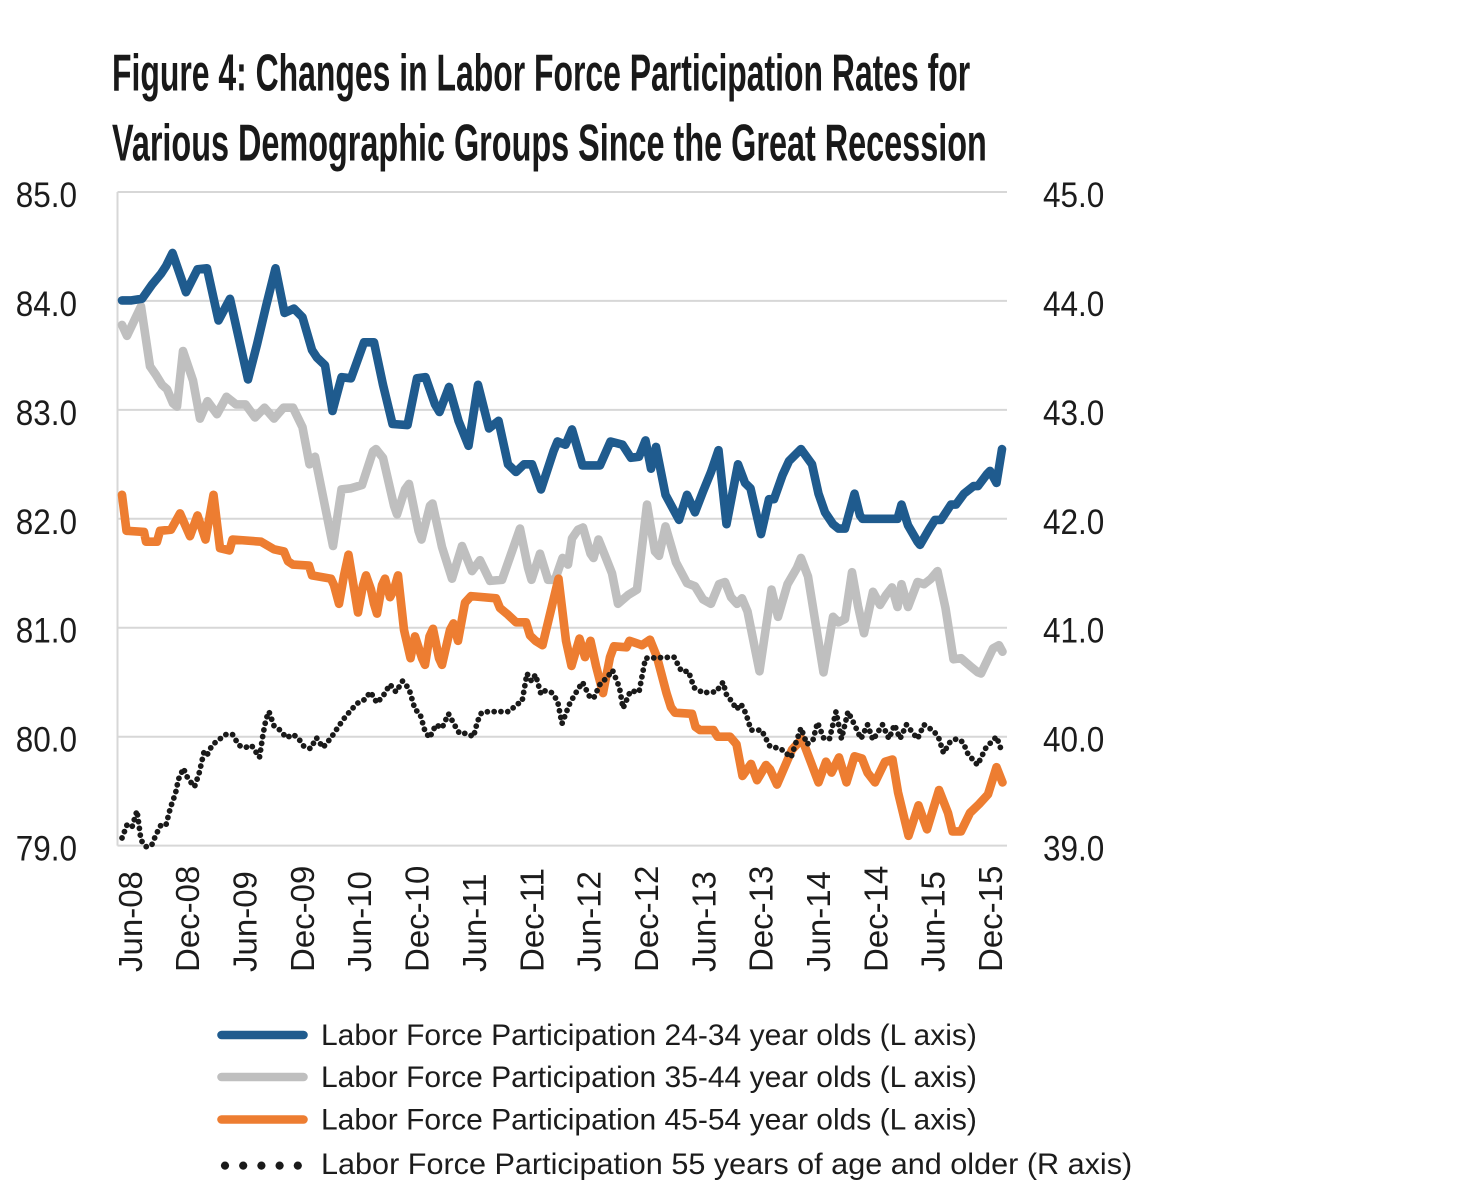  What do you see at coordinates (531, 920) in the screenshot?
I see `svg-text: Dec-11` at bounding box center [531, 920].